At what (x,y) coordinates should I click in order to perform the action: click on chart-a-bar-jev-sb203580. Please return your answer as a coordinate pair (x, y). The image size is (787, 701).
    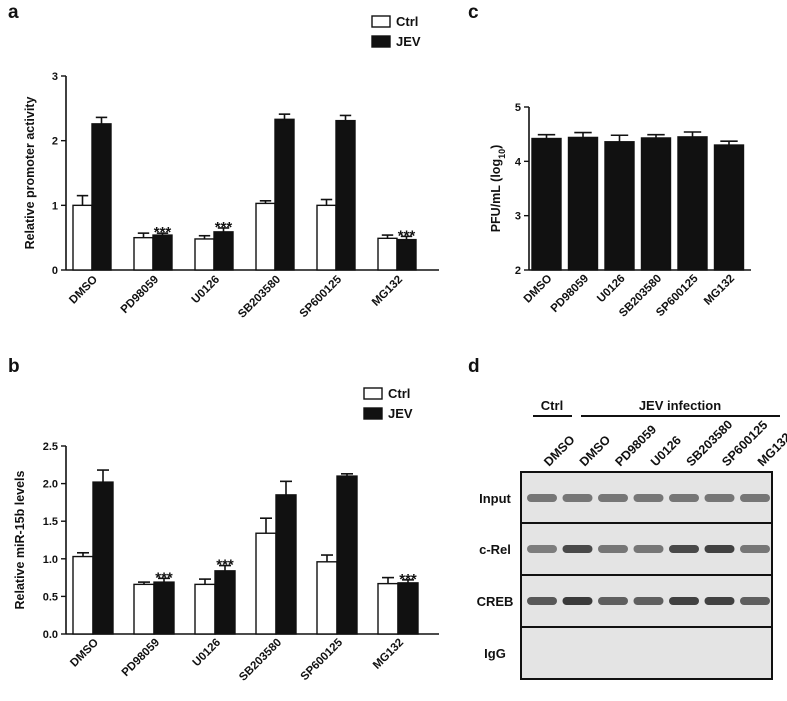
    Looking at the image, I should click on (284, 194).